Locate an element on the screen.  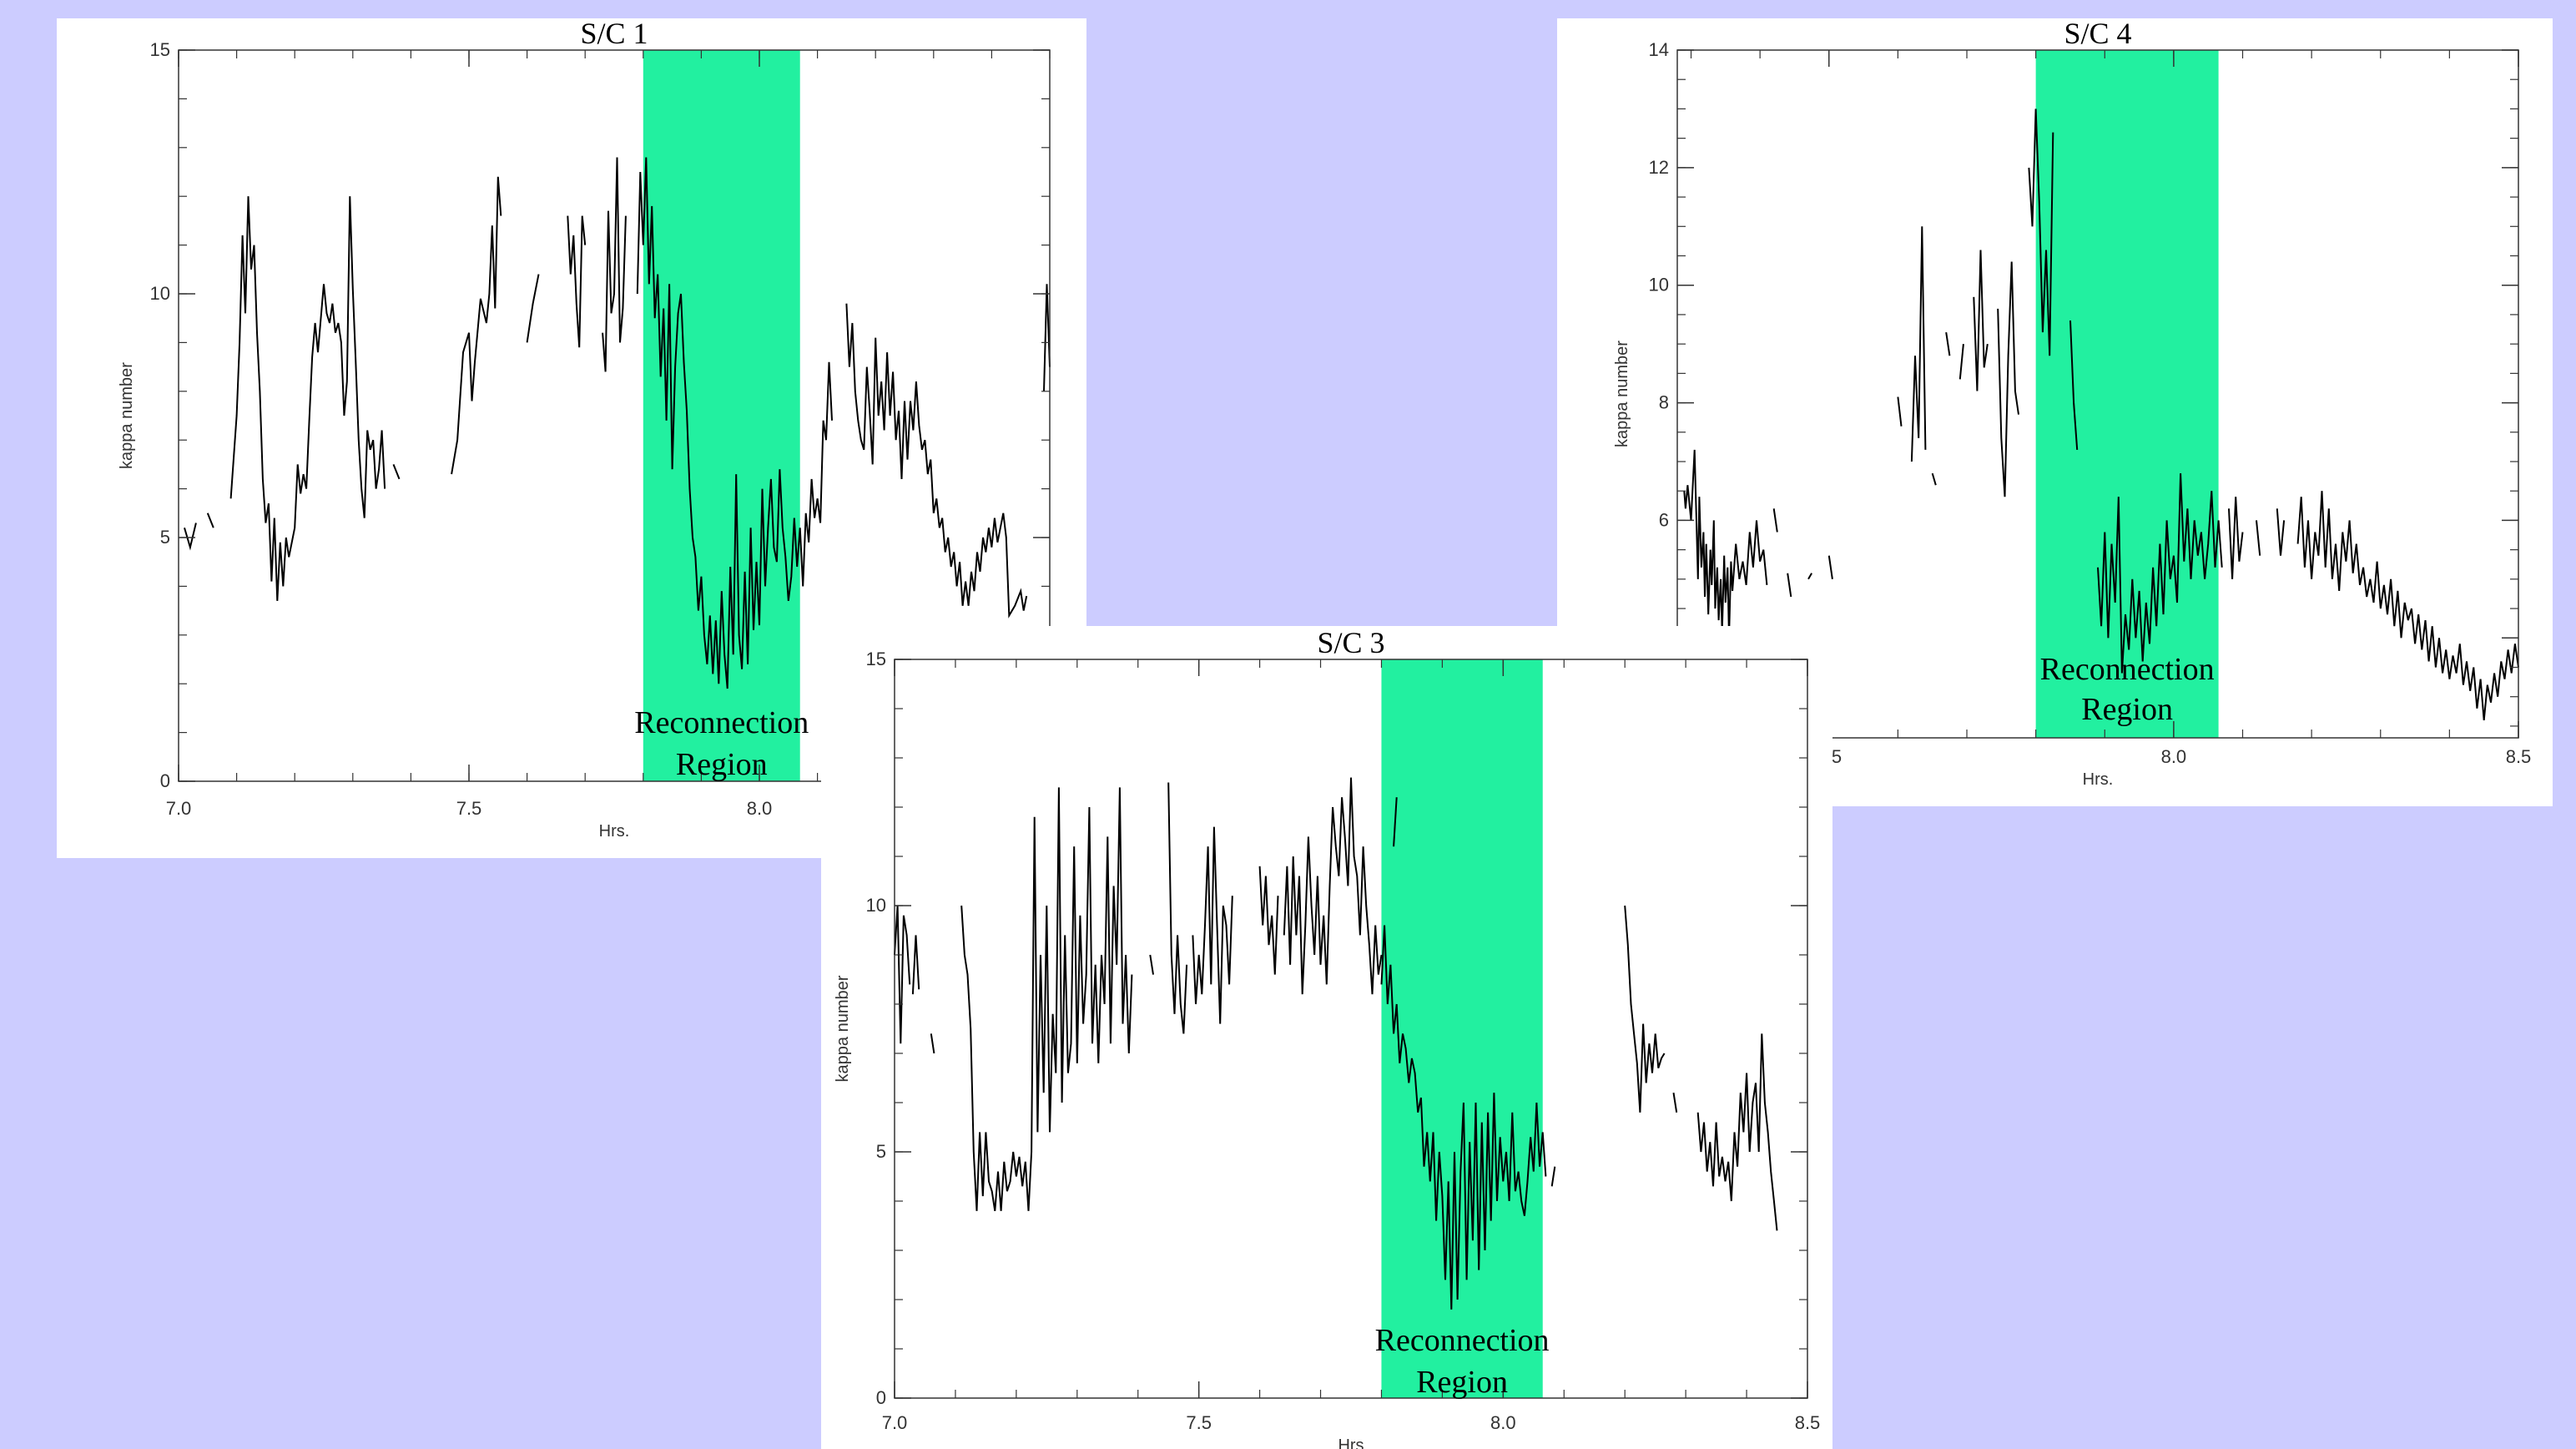
y-tick-label: 8 is located at coordinates (1664, 402).